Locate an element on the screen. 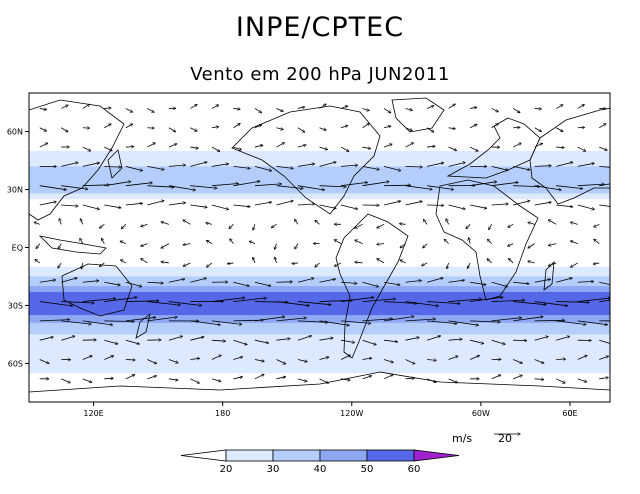  colorbar-label: 40 is located at coordinates (320, 469).